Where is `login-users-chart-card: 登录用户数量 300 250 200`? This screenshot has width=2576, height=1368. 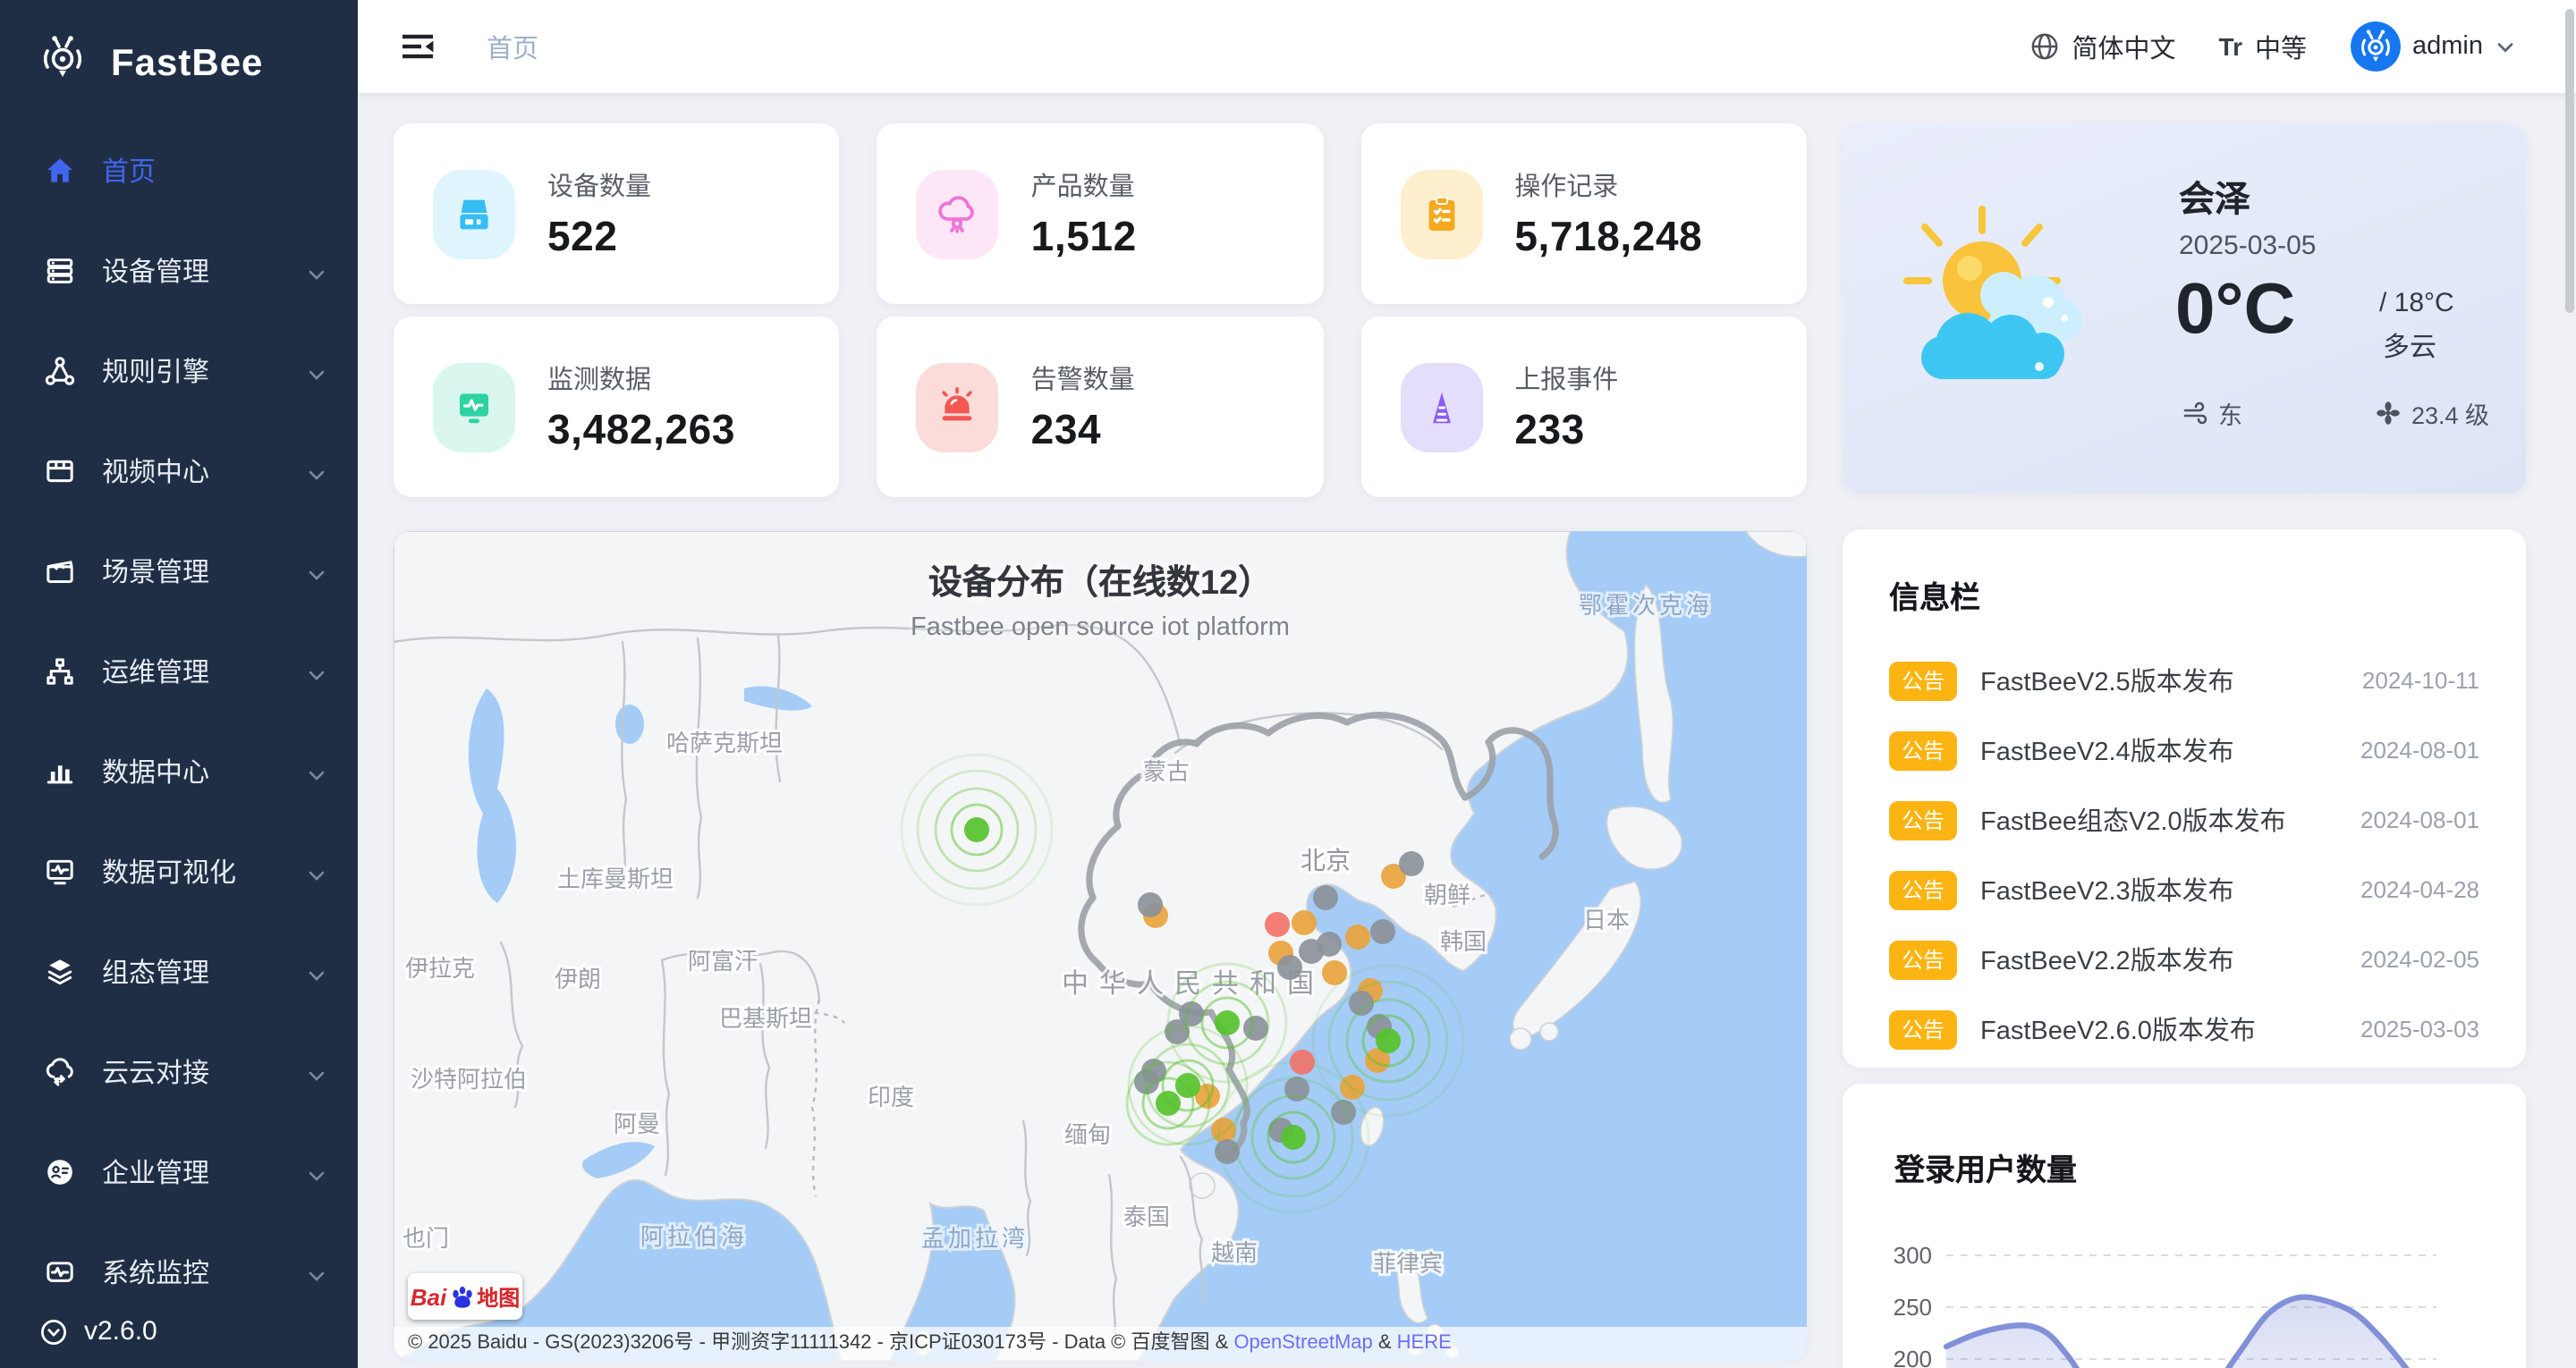 login-users-chart-card: 登录用户数量 300 250 200 is located at coordinates (2184, 1226).